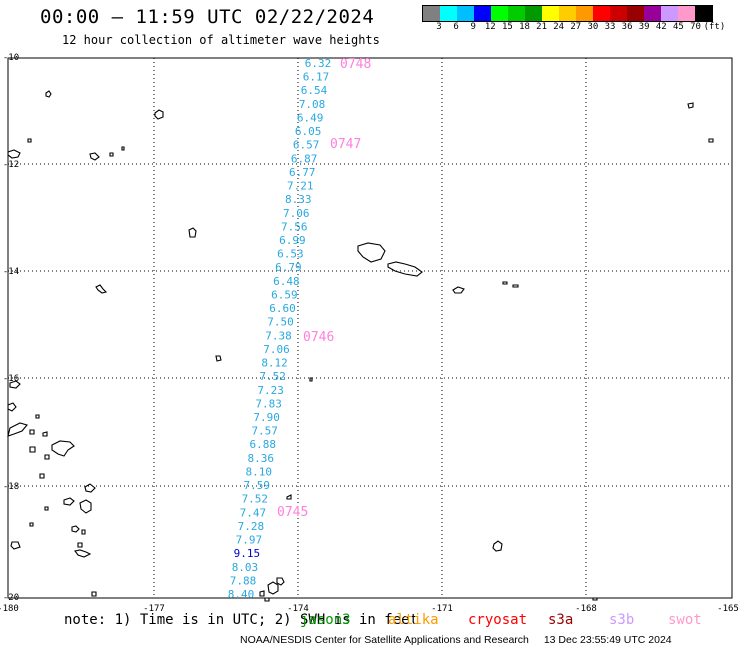 This screenshot has width=740, height=650. Describe the element at coordinates (490, 27) in the screenshot. I see `colorbar-label: 12` at that location.